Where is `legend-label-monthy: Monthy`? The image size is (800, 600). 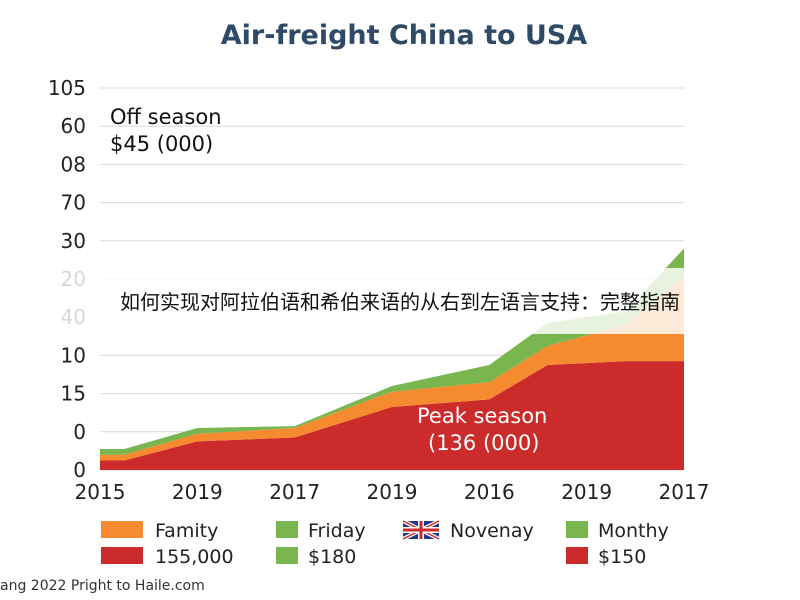 legend-label-monthy: Monthy is located at coordinates (633, 531).